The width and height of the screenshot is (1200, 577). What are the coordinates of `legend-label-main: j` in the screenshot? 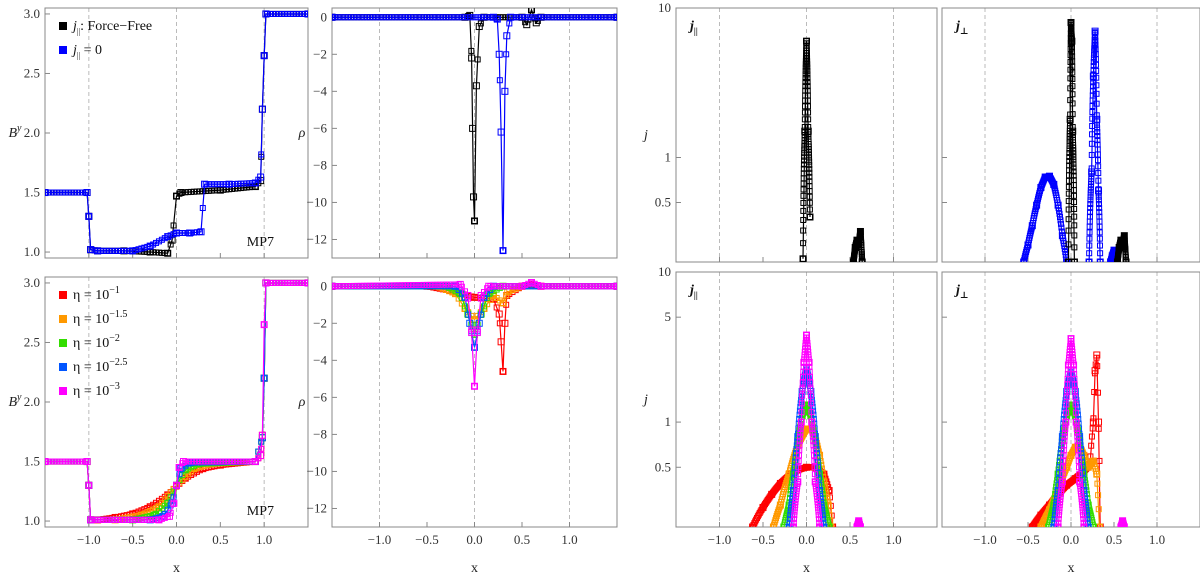 It's located at (74, 26).